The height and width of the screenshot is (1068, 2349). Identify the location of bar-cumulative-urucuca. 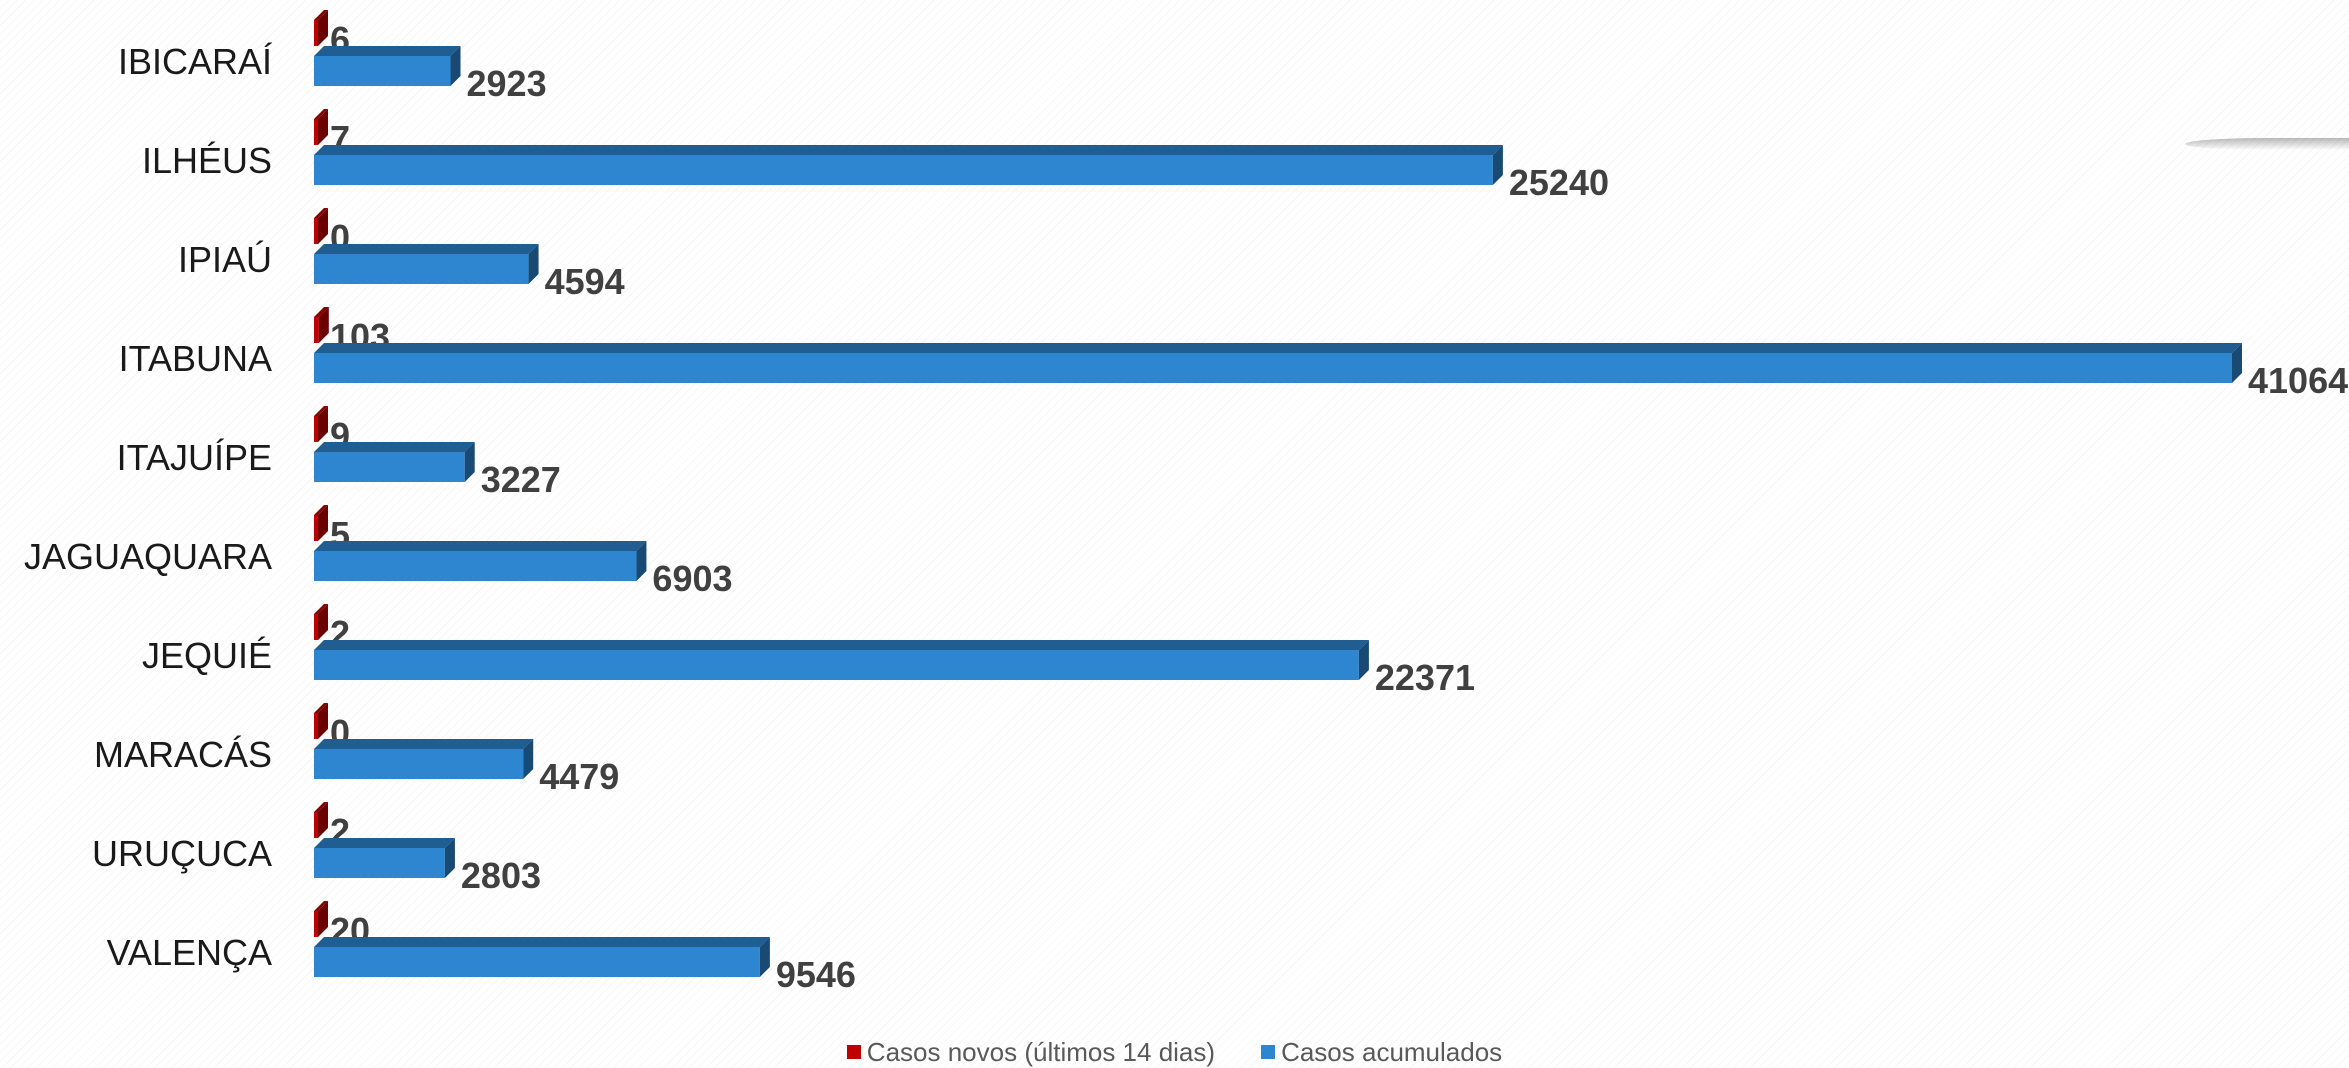
(384, 858).